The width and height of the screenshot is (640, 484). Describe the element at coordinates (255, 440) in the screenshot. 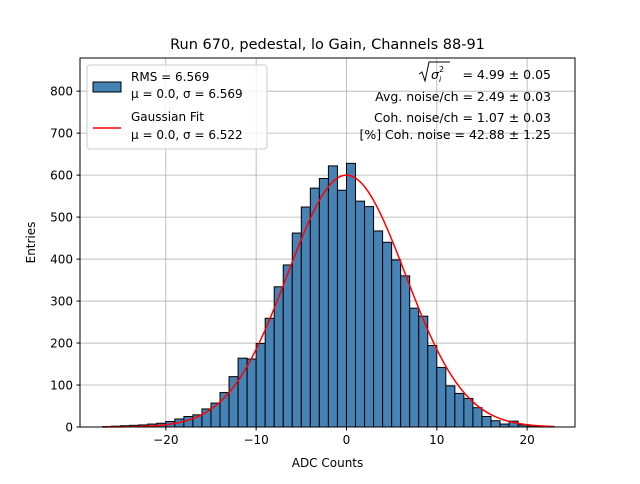

I see `x-tick-label: −10` at that location.